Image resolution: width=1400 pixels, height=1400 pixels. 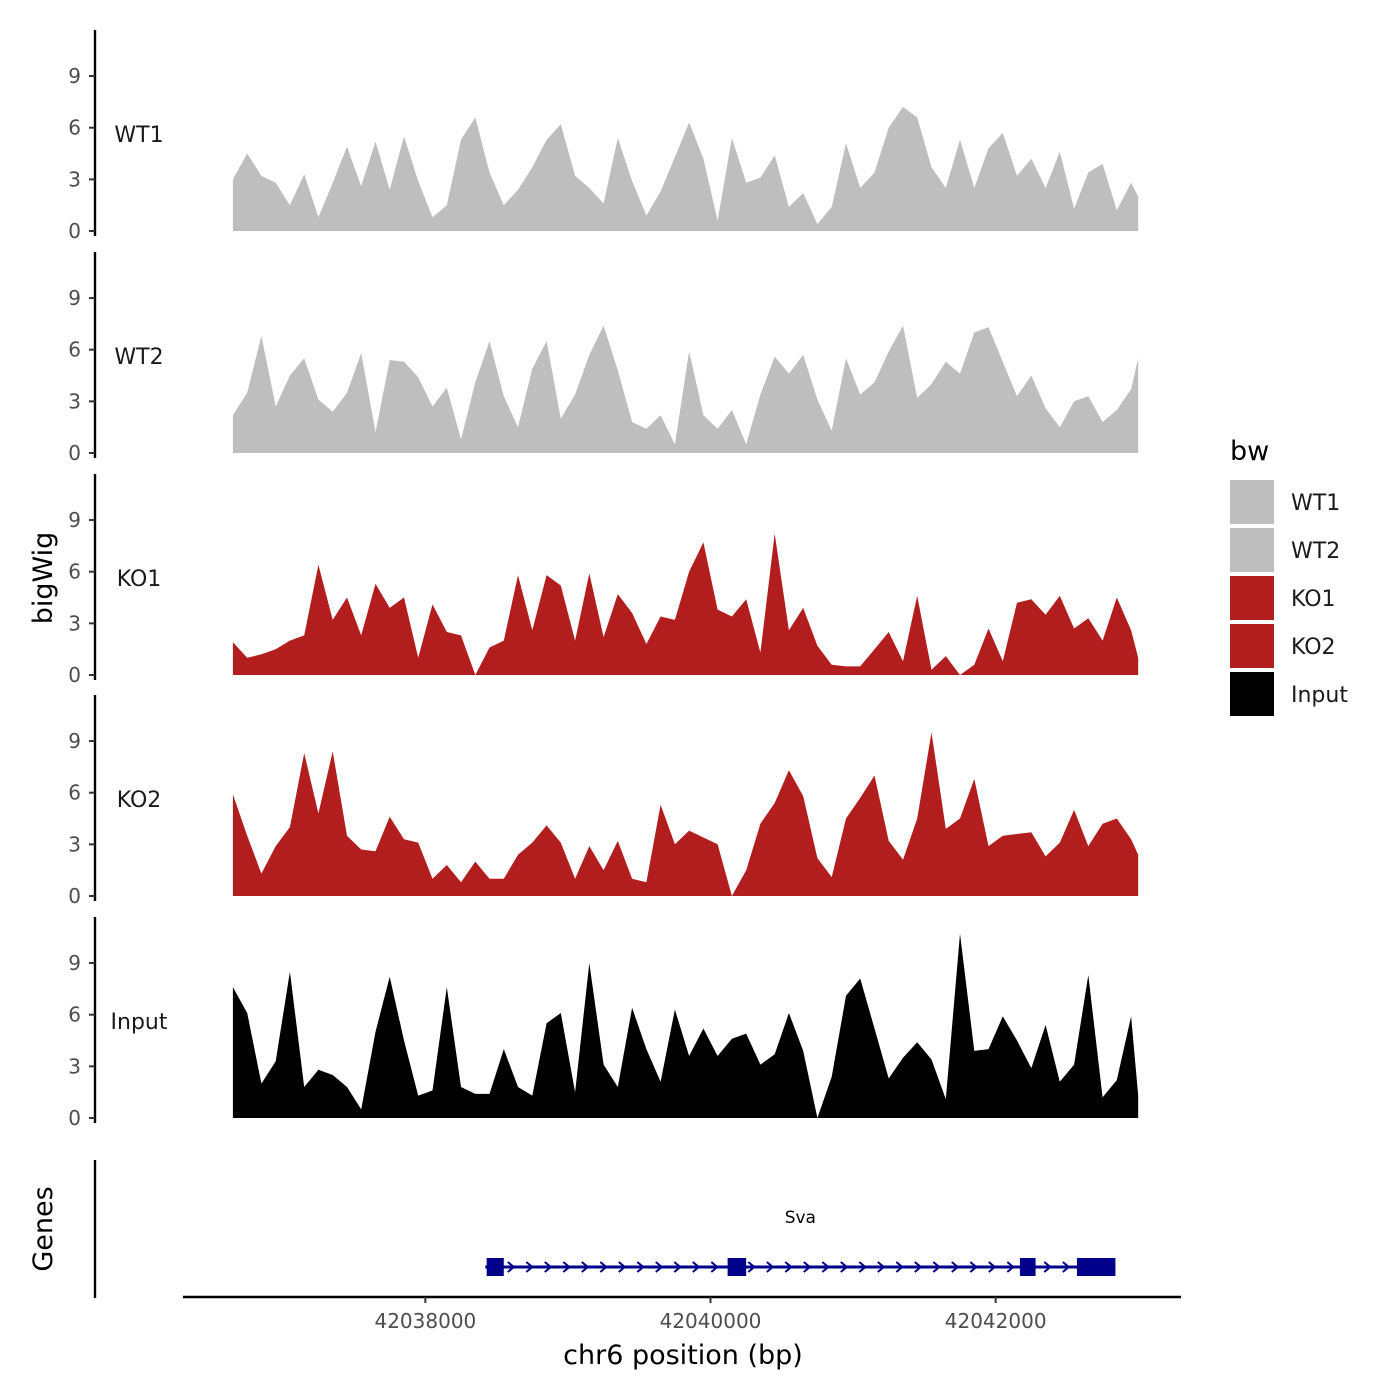 I want to click on legend-key-ko2, so click(x=1252, y=646).